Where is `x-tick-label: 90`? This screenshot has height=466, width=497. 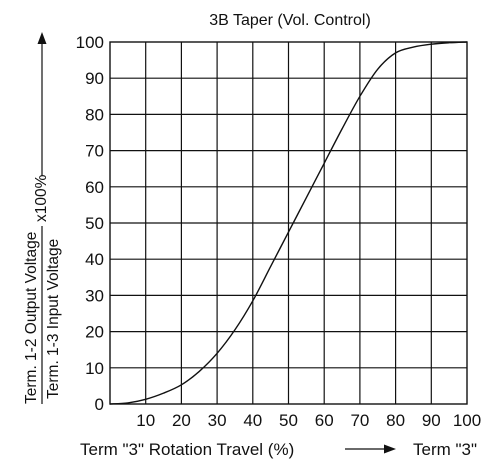 x-tick-label: 90 is located at coordinates (431, 420).